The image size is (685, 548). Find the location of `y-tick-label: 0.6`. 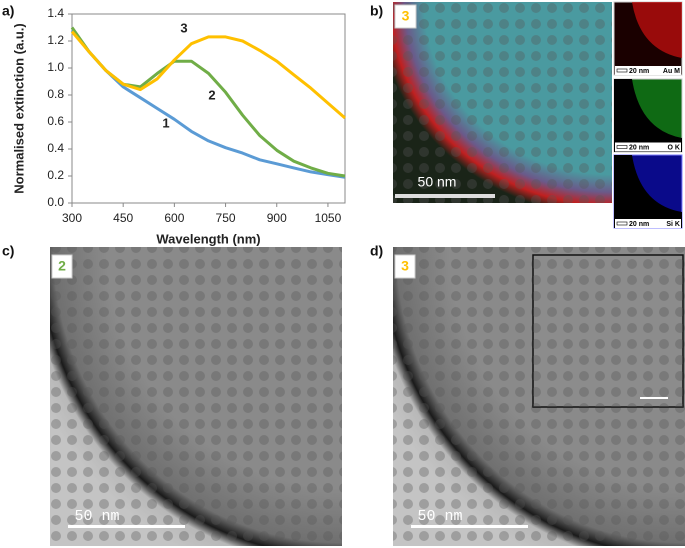

y-tick-label: 0.6 is located at coordinates (55, 121).